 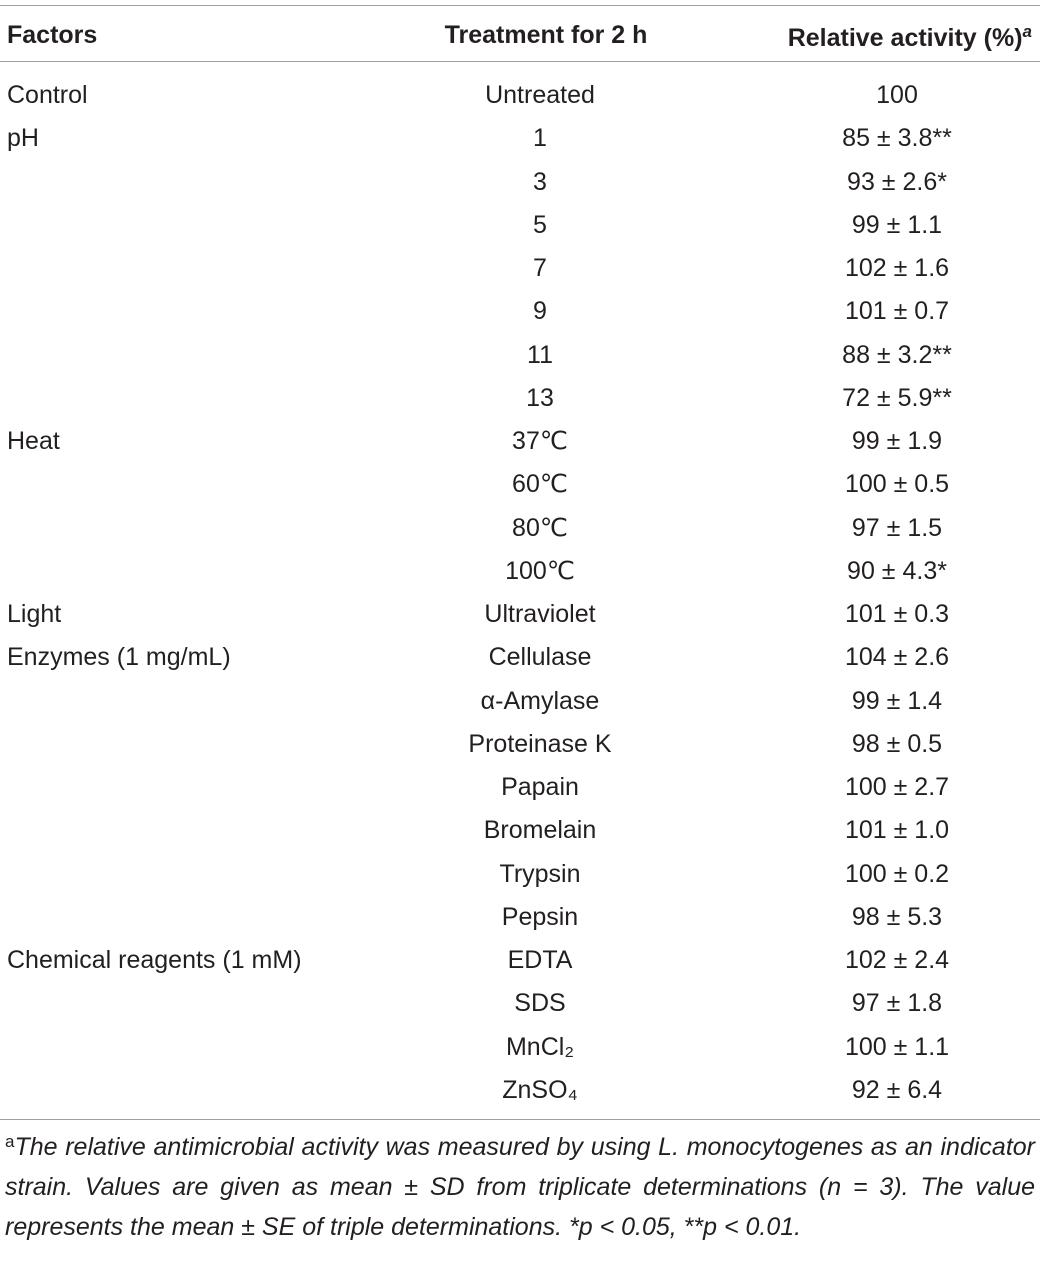 What do you see at coordinates (520, 1119) in the screenshot?
I see `bottom-rule` at bounding box center [520, 1119].